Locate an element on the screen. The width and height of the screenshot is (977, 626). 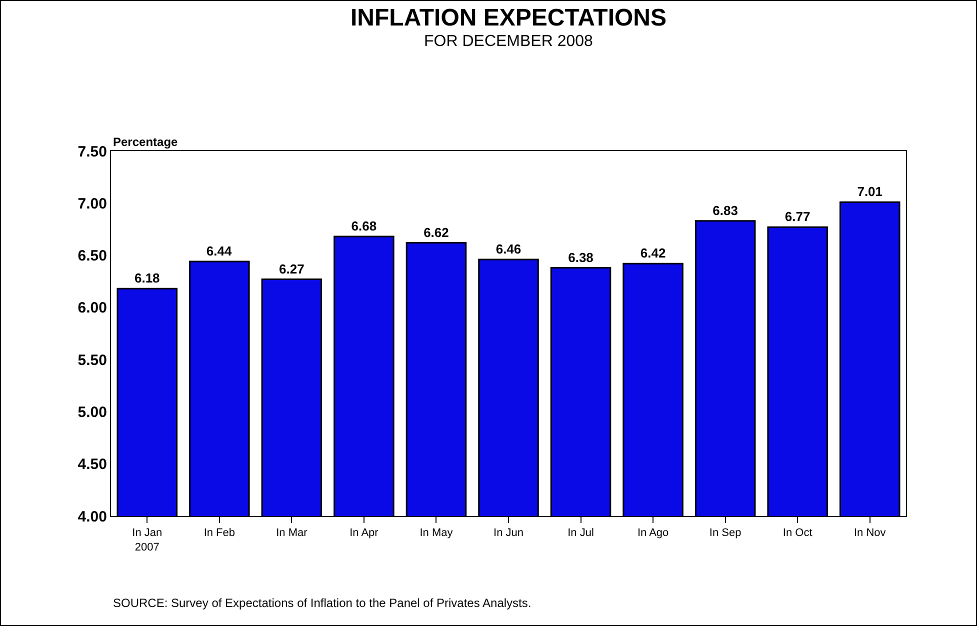
chart-title: INFLATION EXPECTATIONS is located at coordinates (508, 18).